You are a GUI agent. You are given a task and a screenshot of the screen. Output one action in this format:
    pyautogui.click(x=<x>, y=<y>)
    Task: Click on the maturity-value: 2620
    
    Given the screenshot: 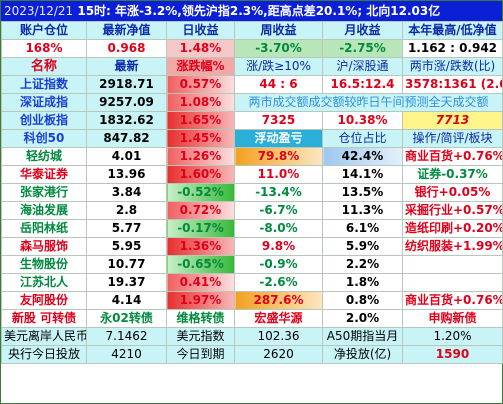 What is the action you would take?
    pyautogui.click(x=278, y=354)
    